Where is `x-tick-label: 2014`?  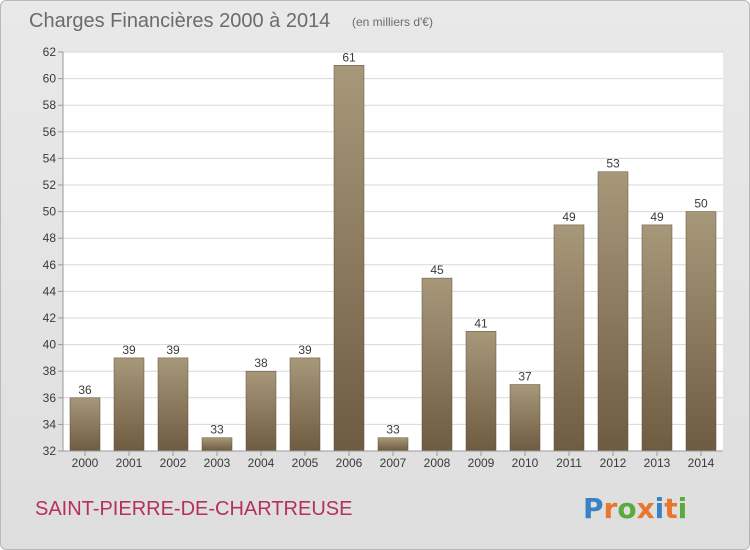 x-tick-label: 2014 is located at coordinates (701, 463).